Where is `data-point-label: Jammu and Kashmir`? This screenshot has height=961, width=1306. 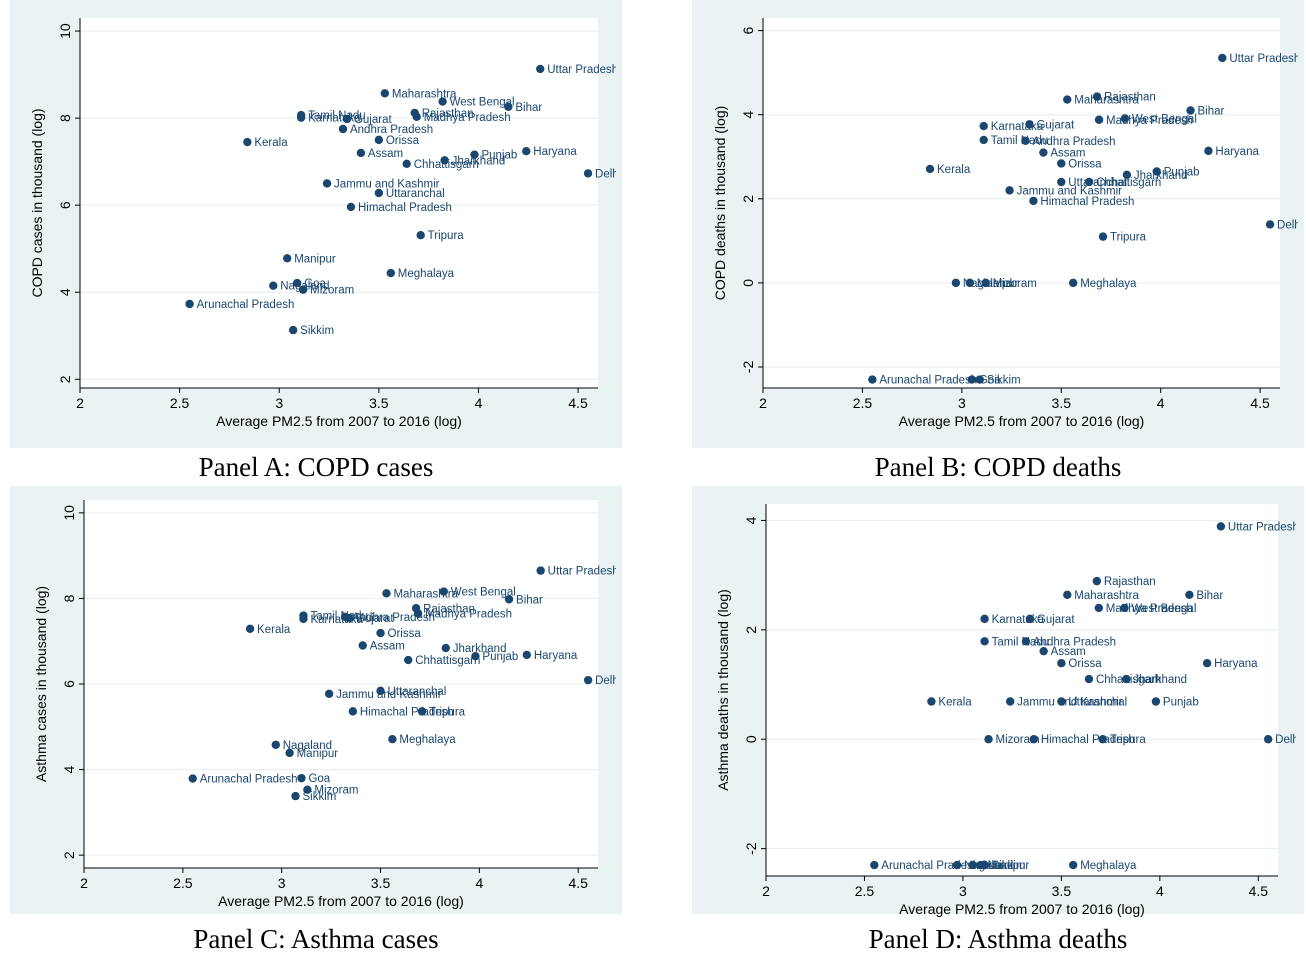 data-point-label: Jammu and Kashmir is located at coordinates (1070, 191).